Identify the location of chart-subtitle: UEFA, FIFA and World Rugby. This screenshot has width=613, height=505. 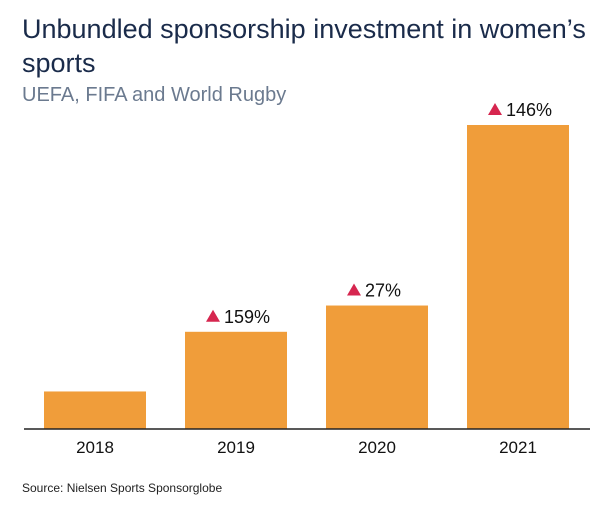
(154, 95).